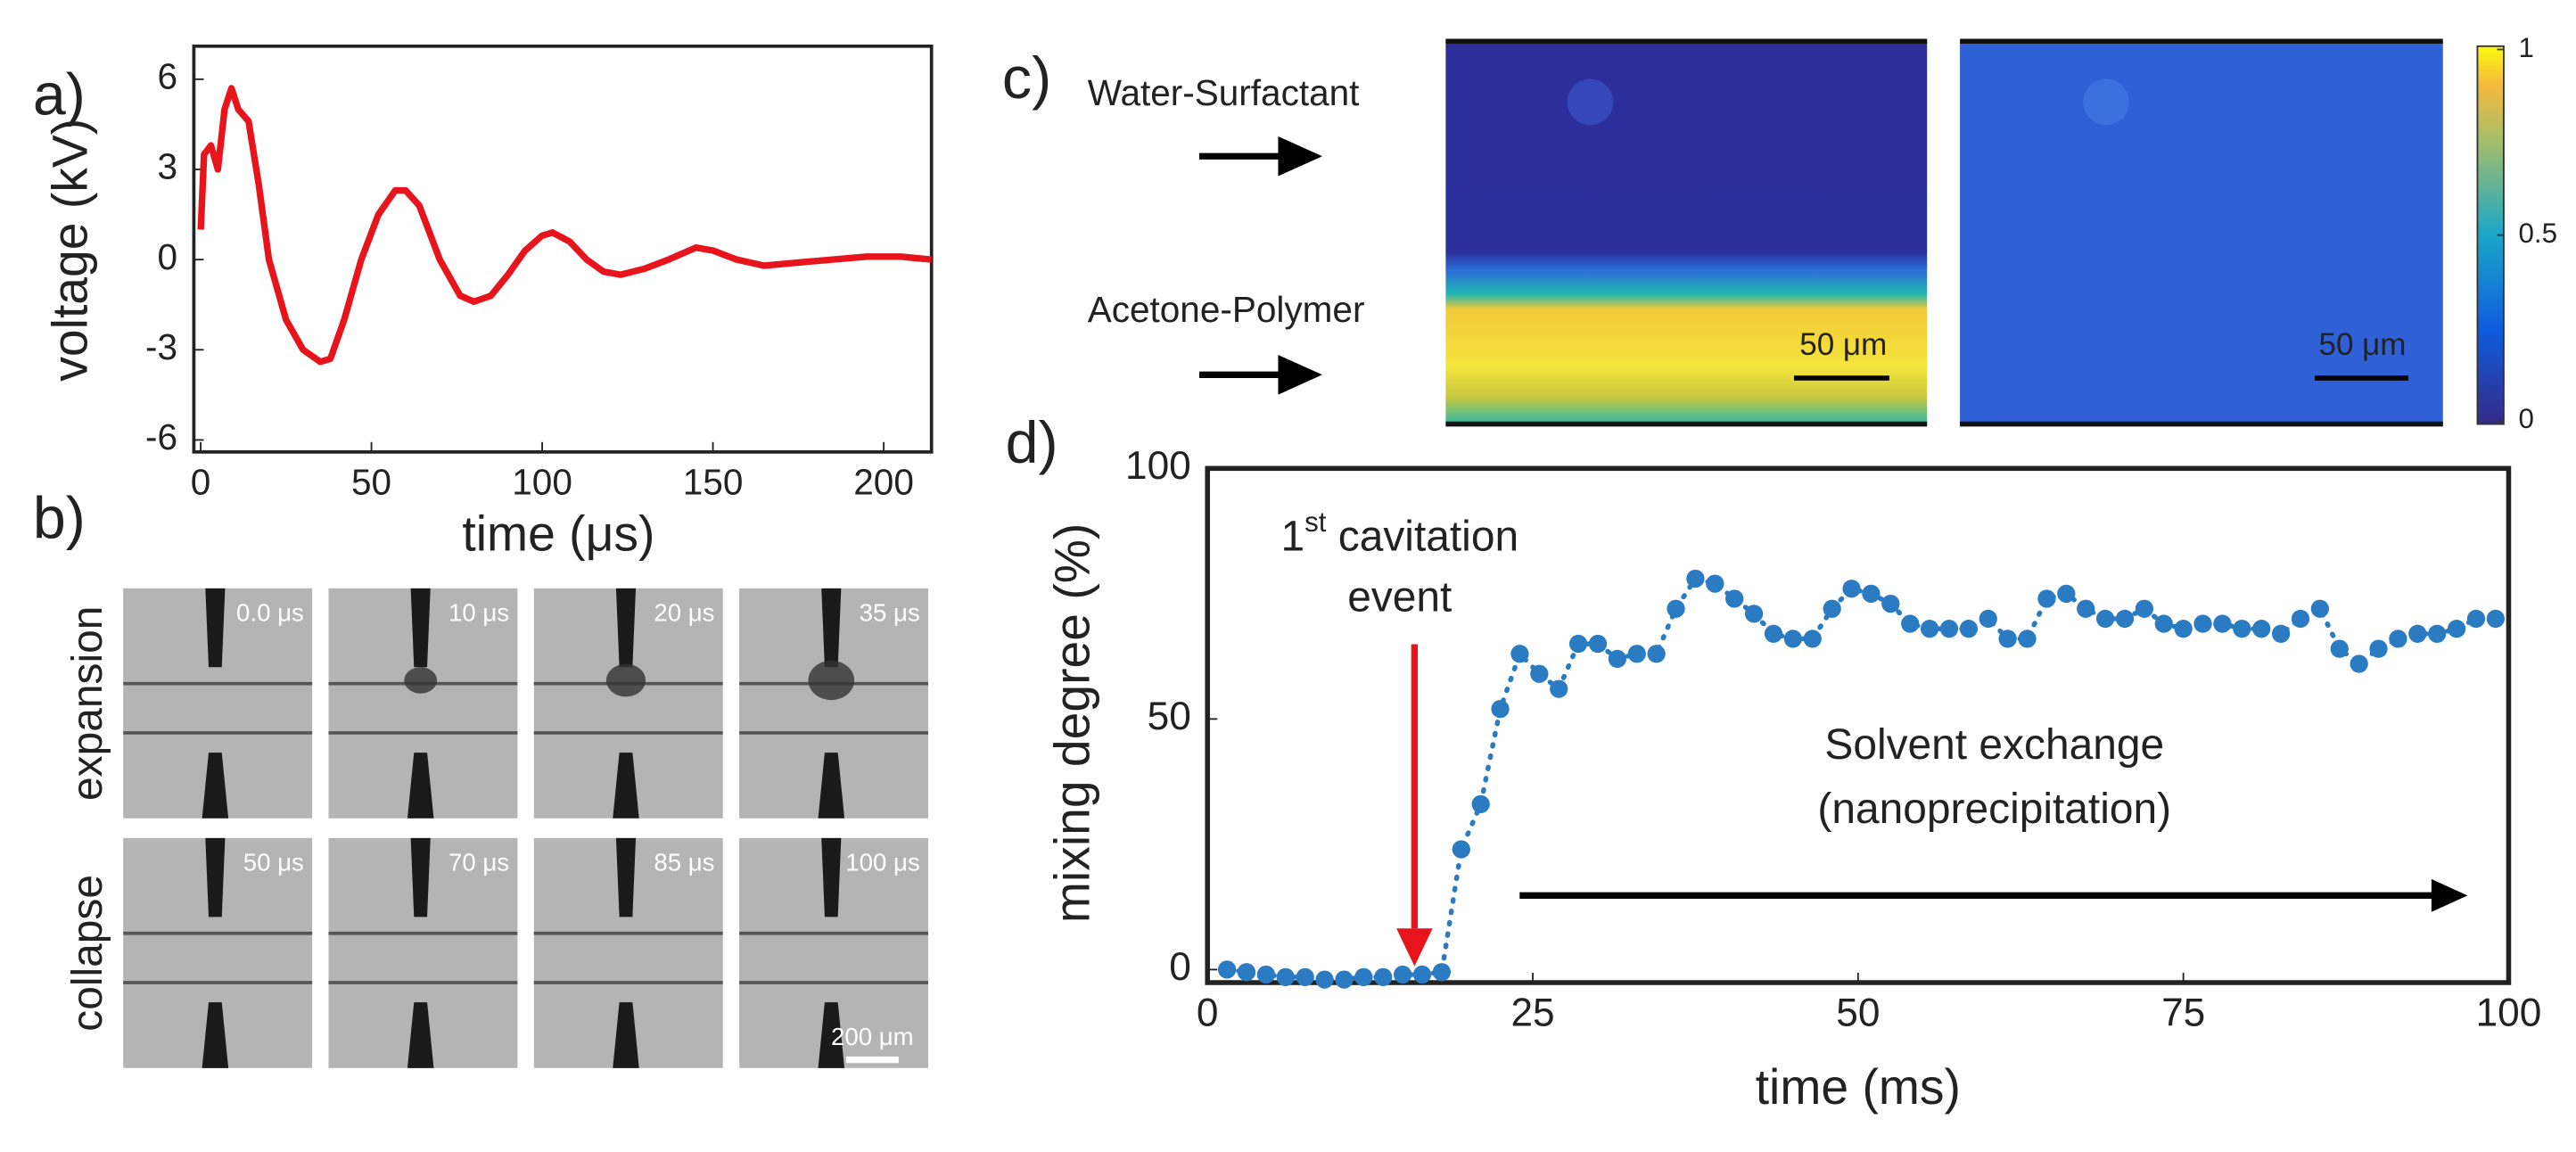  I want to click on y-tick-label: 100, so click(1158, 466).